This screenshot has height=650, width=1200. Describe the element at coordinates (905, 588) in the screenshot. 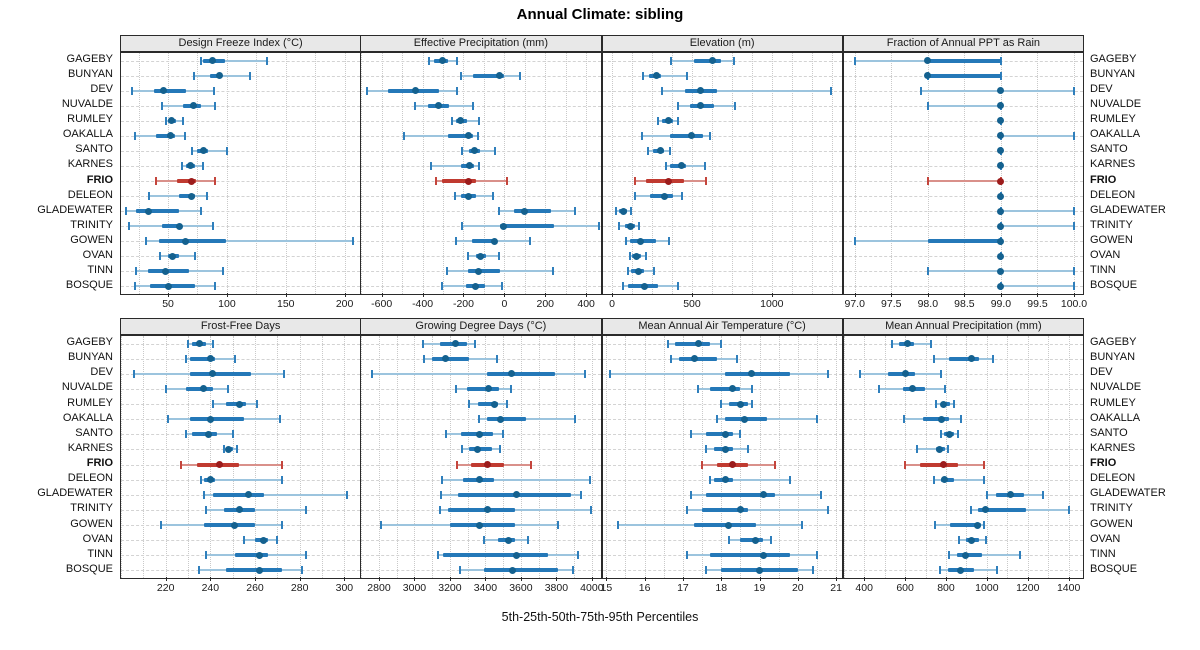

I see `x-tick-label: 600` at that location.